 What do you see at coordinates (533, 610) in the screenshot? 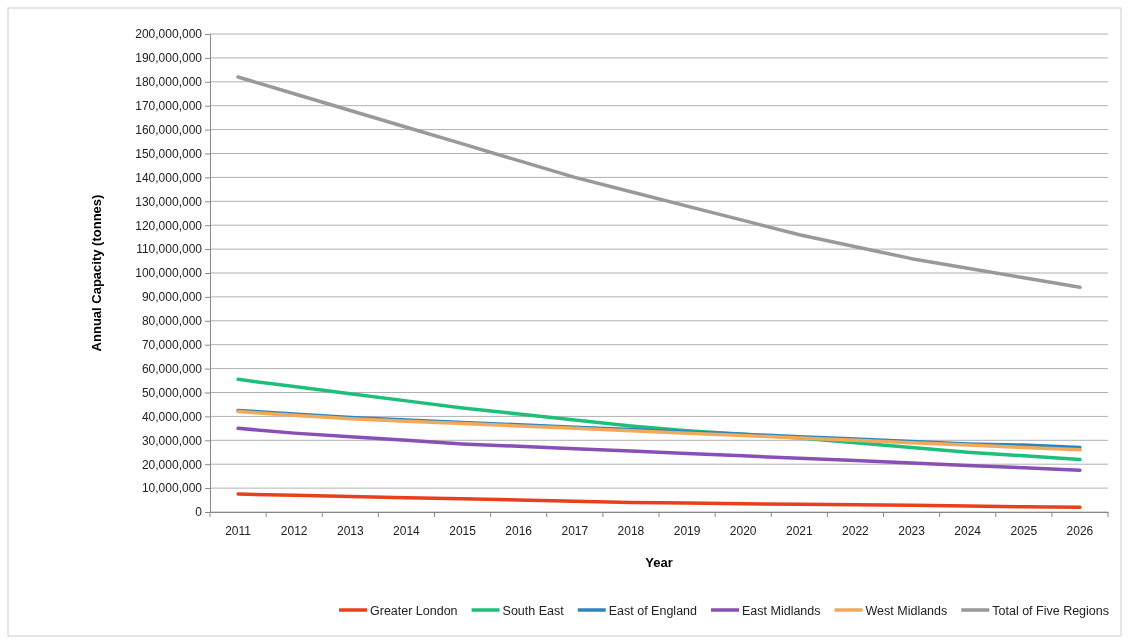
I see `legend-label: South East` at bounding box center [533, 610].